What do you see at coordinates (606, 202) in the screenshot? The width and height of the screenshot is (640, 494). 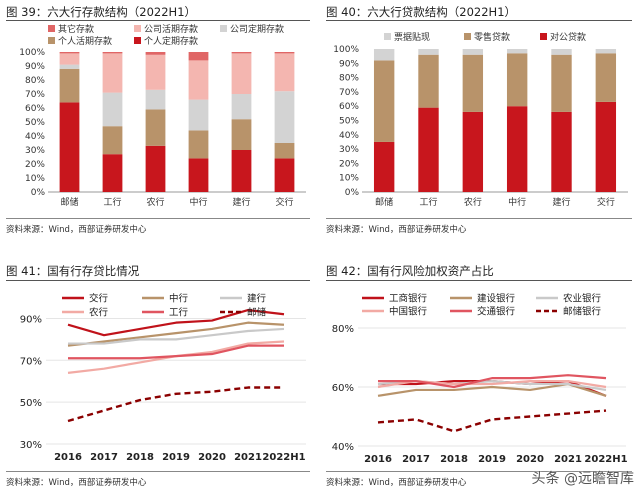 I see `x-tick-label: 交行` at bounding box center [606, 202].